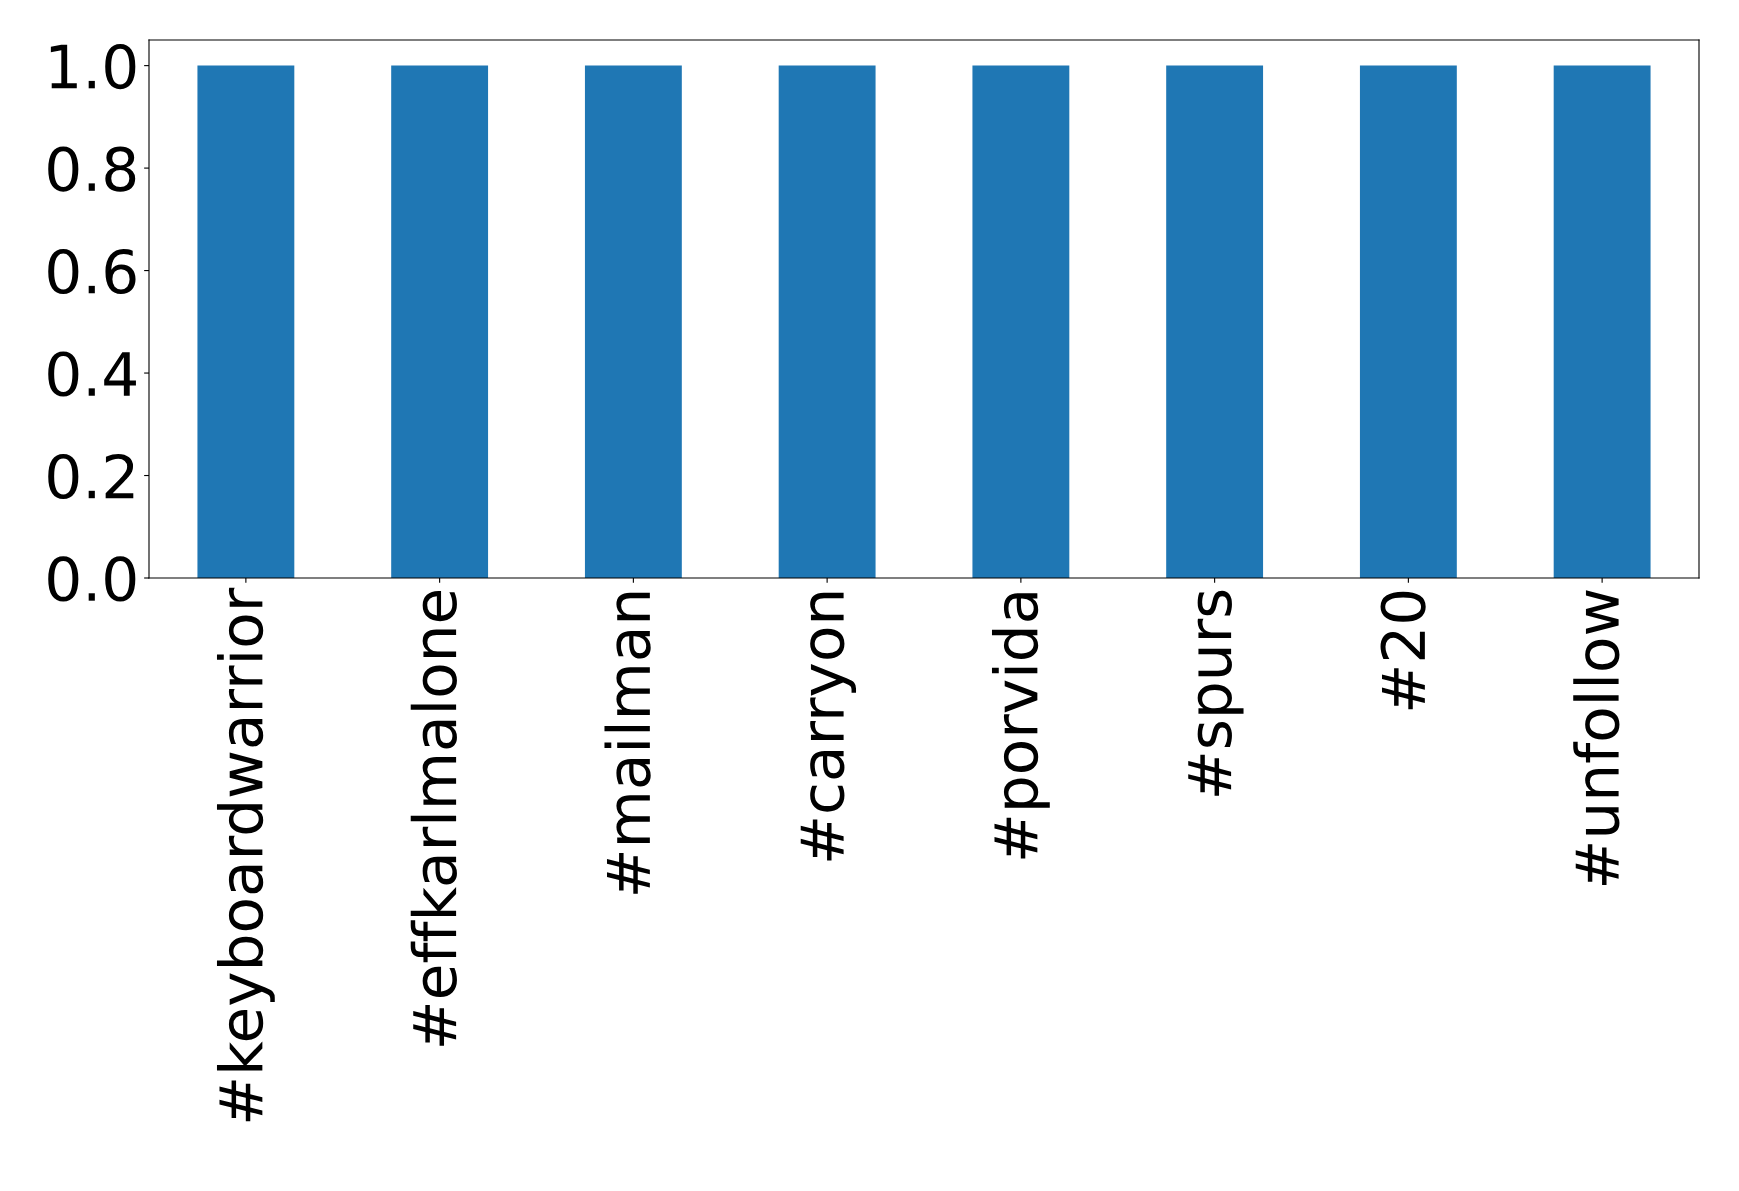 Image resolution: width=1739 pixels, height=1191 pixels. I want to click on x-tick-label: #20, so click(1403, 650).